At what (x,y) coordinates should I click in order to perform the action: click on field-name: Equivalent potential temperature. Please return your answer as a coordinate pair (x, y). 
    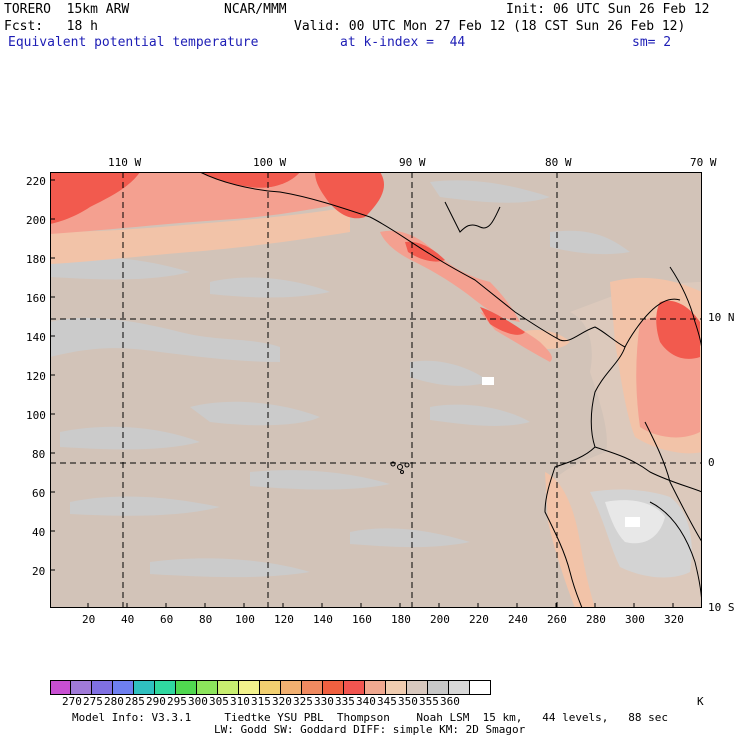
    Looking at the image, I should click on (133, 42).